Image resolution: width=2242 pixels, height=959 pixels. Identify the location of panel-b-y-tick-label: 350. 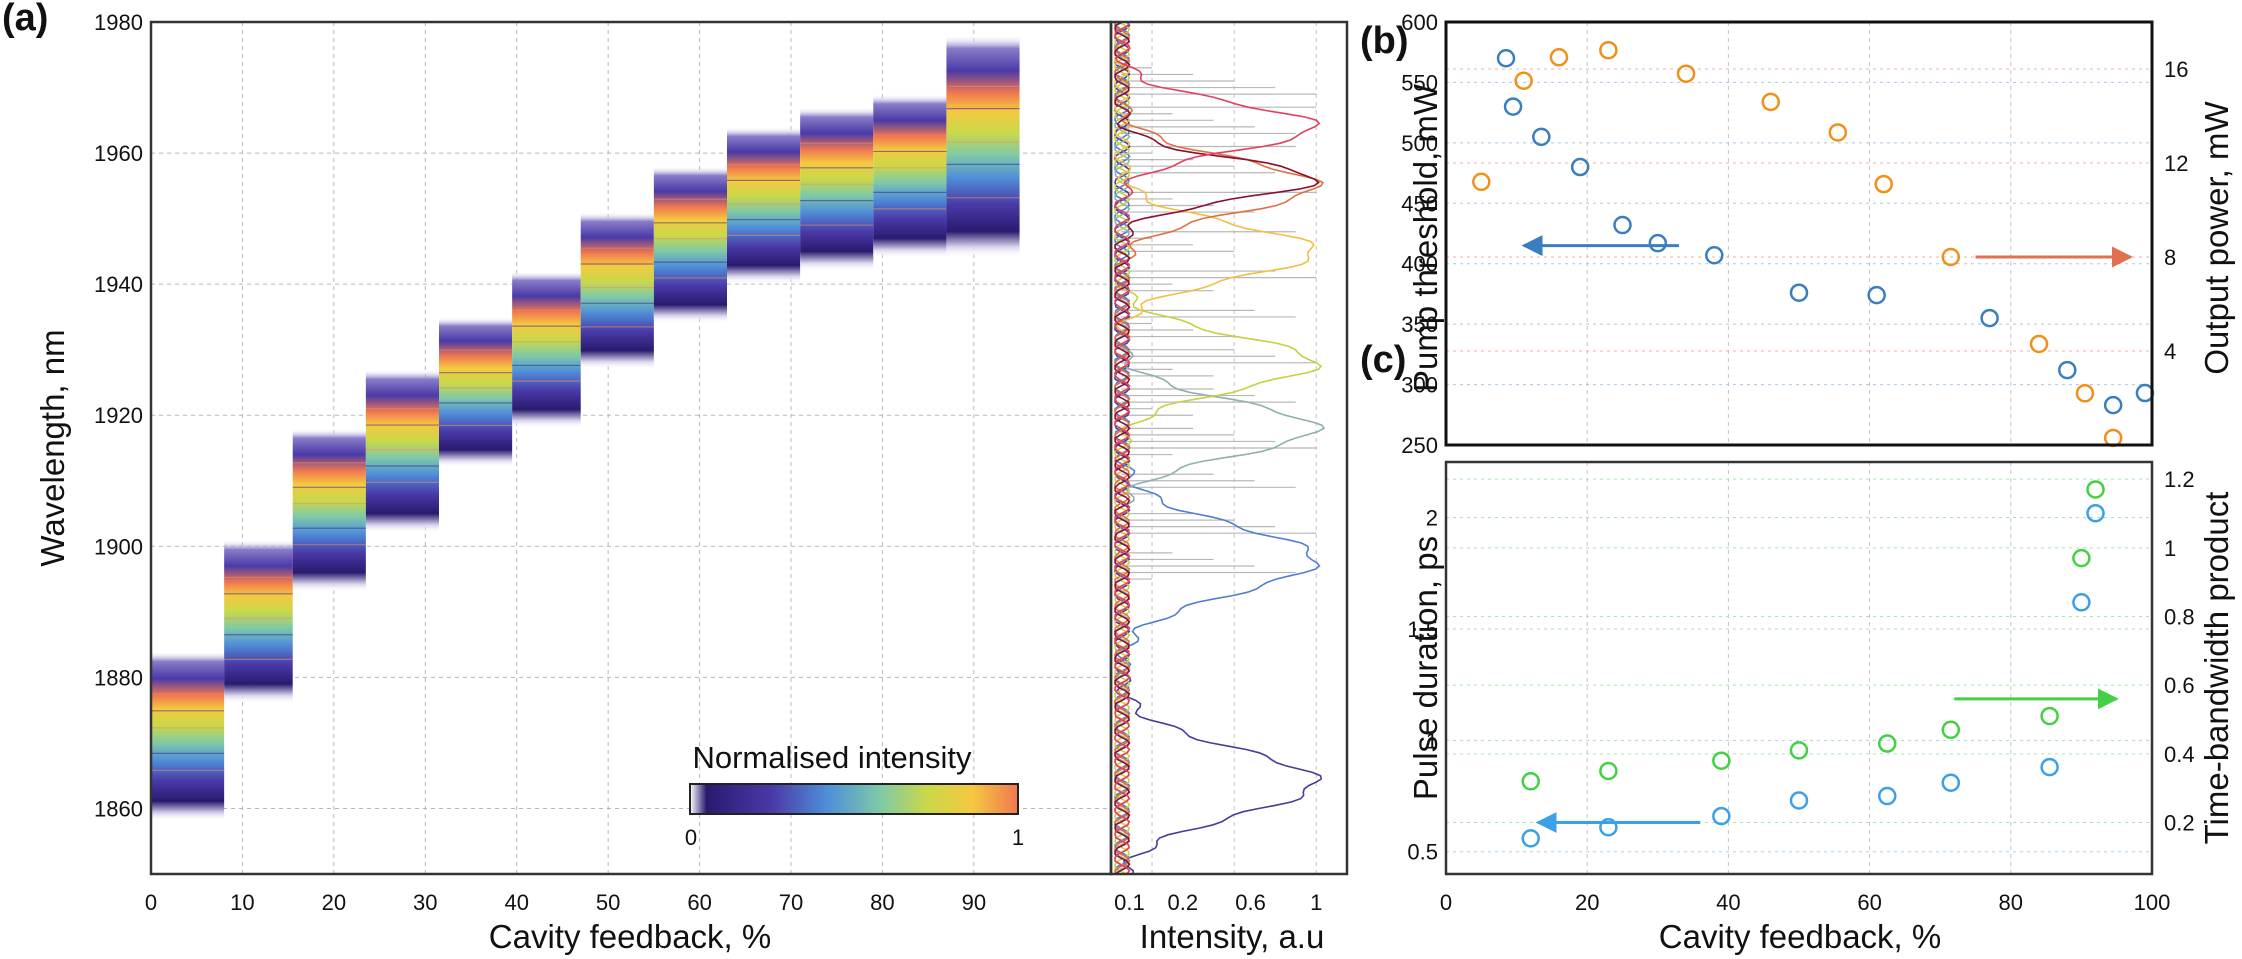
(1419, 324).